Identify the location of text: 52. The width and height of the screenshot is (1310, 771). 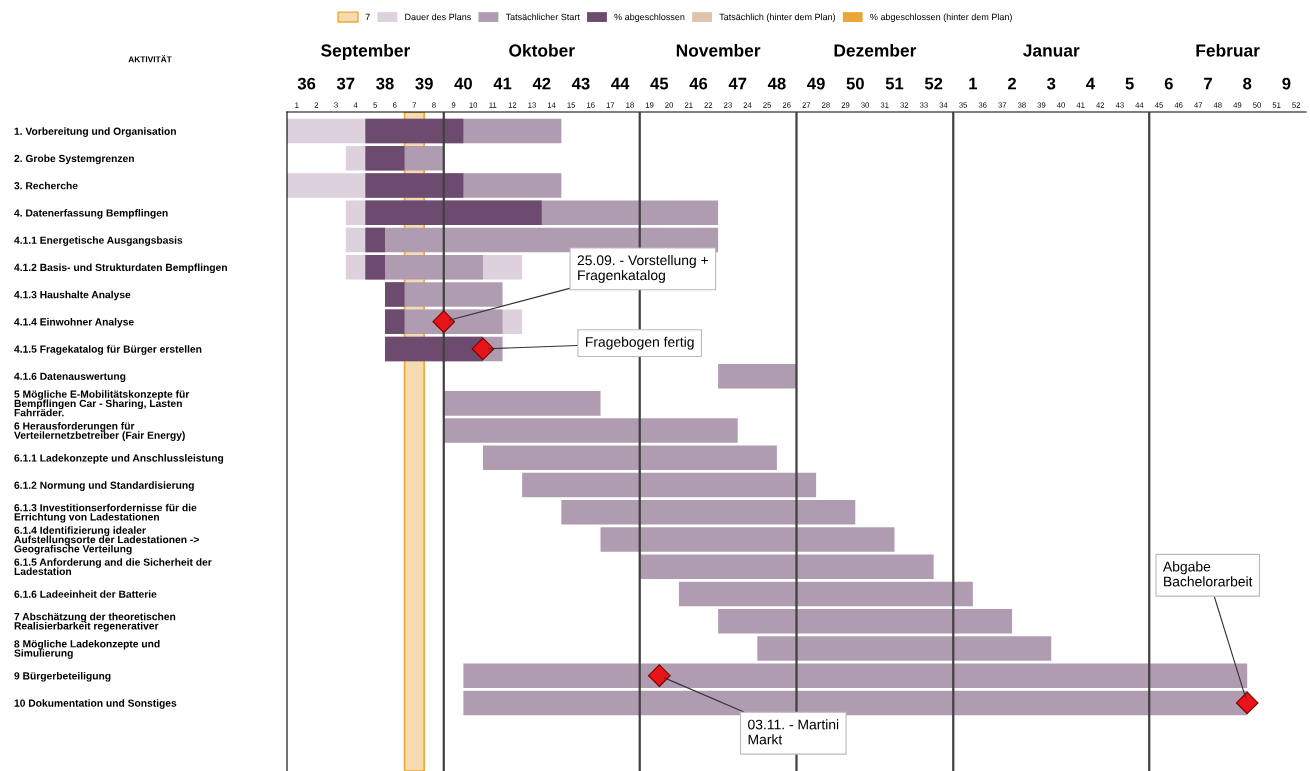
(933, 83).